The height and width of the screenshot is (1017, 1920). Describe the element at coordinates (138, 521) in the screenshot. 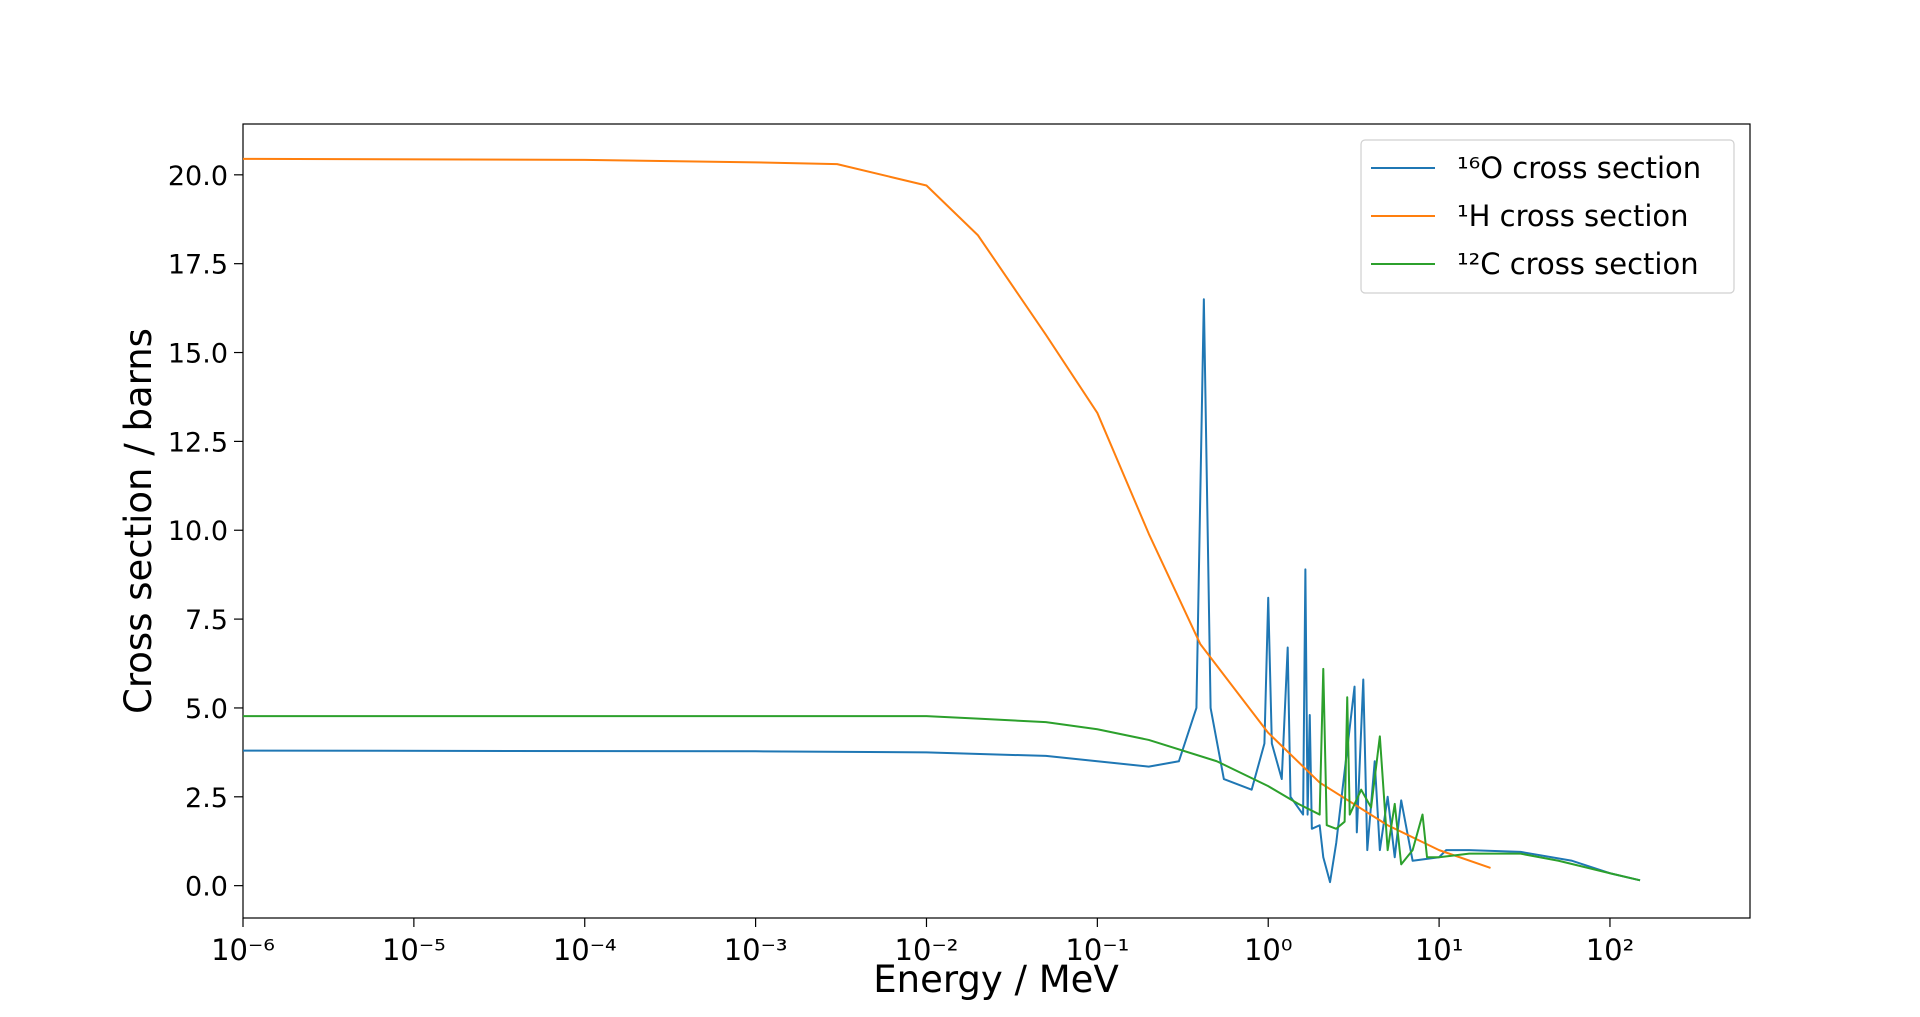

I see `y-axis-label: Cross section / barns` at that location.